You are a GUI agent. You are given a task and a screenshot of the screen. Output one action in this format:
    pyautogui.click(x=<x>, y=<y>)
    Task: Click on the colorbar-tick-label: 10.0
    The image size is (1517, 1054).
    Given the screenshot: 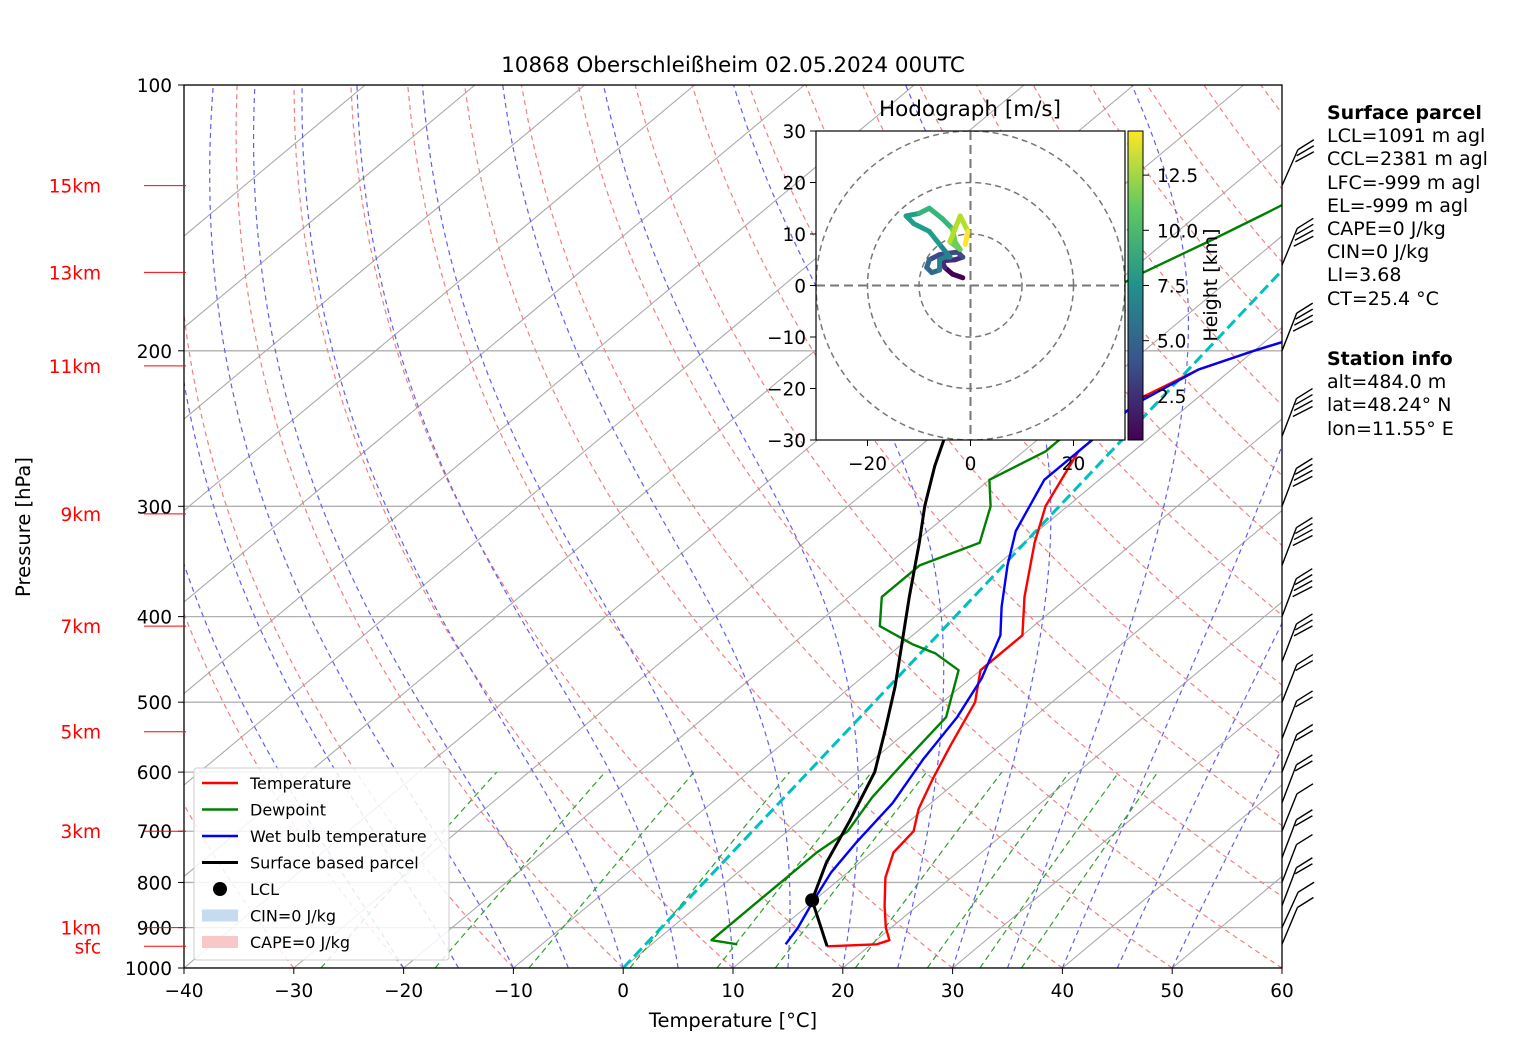 What is the action you would take?
    pyautogui.click(x=1177, y=231)
    